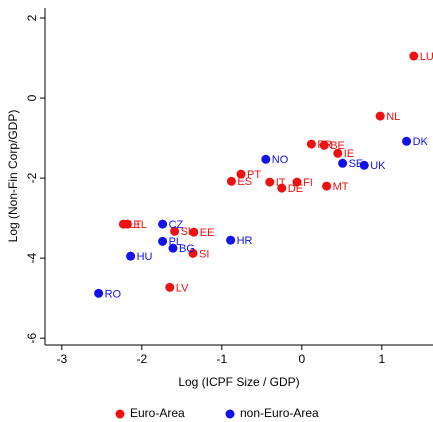  Describe the element at coordinates (337, 146) in the screenshot. I see `point-label: BE` at that location.